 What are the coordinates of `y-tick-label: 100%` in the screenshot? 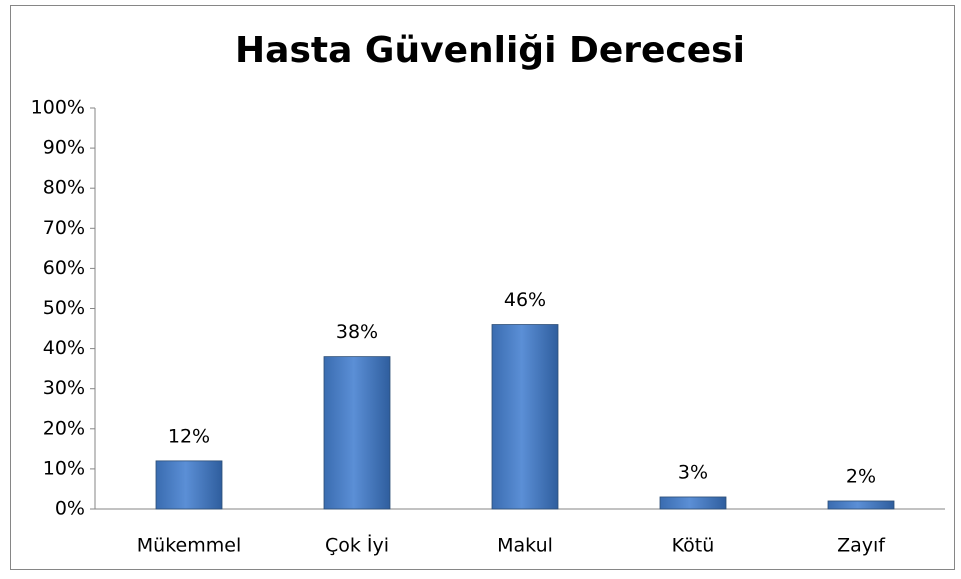 It's located at (58, 108).